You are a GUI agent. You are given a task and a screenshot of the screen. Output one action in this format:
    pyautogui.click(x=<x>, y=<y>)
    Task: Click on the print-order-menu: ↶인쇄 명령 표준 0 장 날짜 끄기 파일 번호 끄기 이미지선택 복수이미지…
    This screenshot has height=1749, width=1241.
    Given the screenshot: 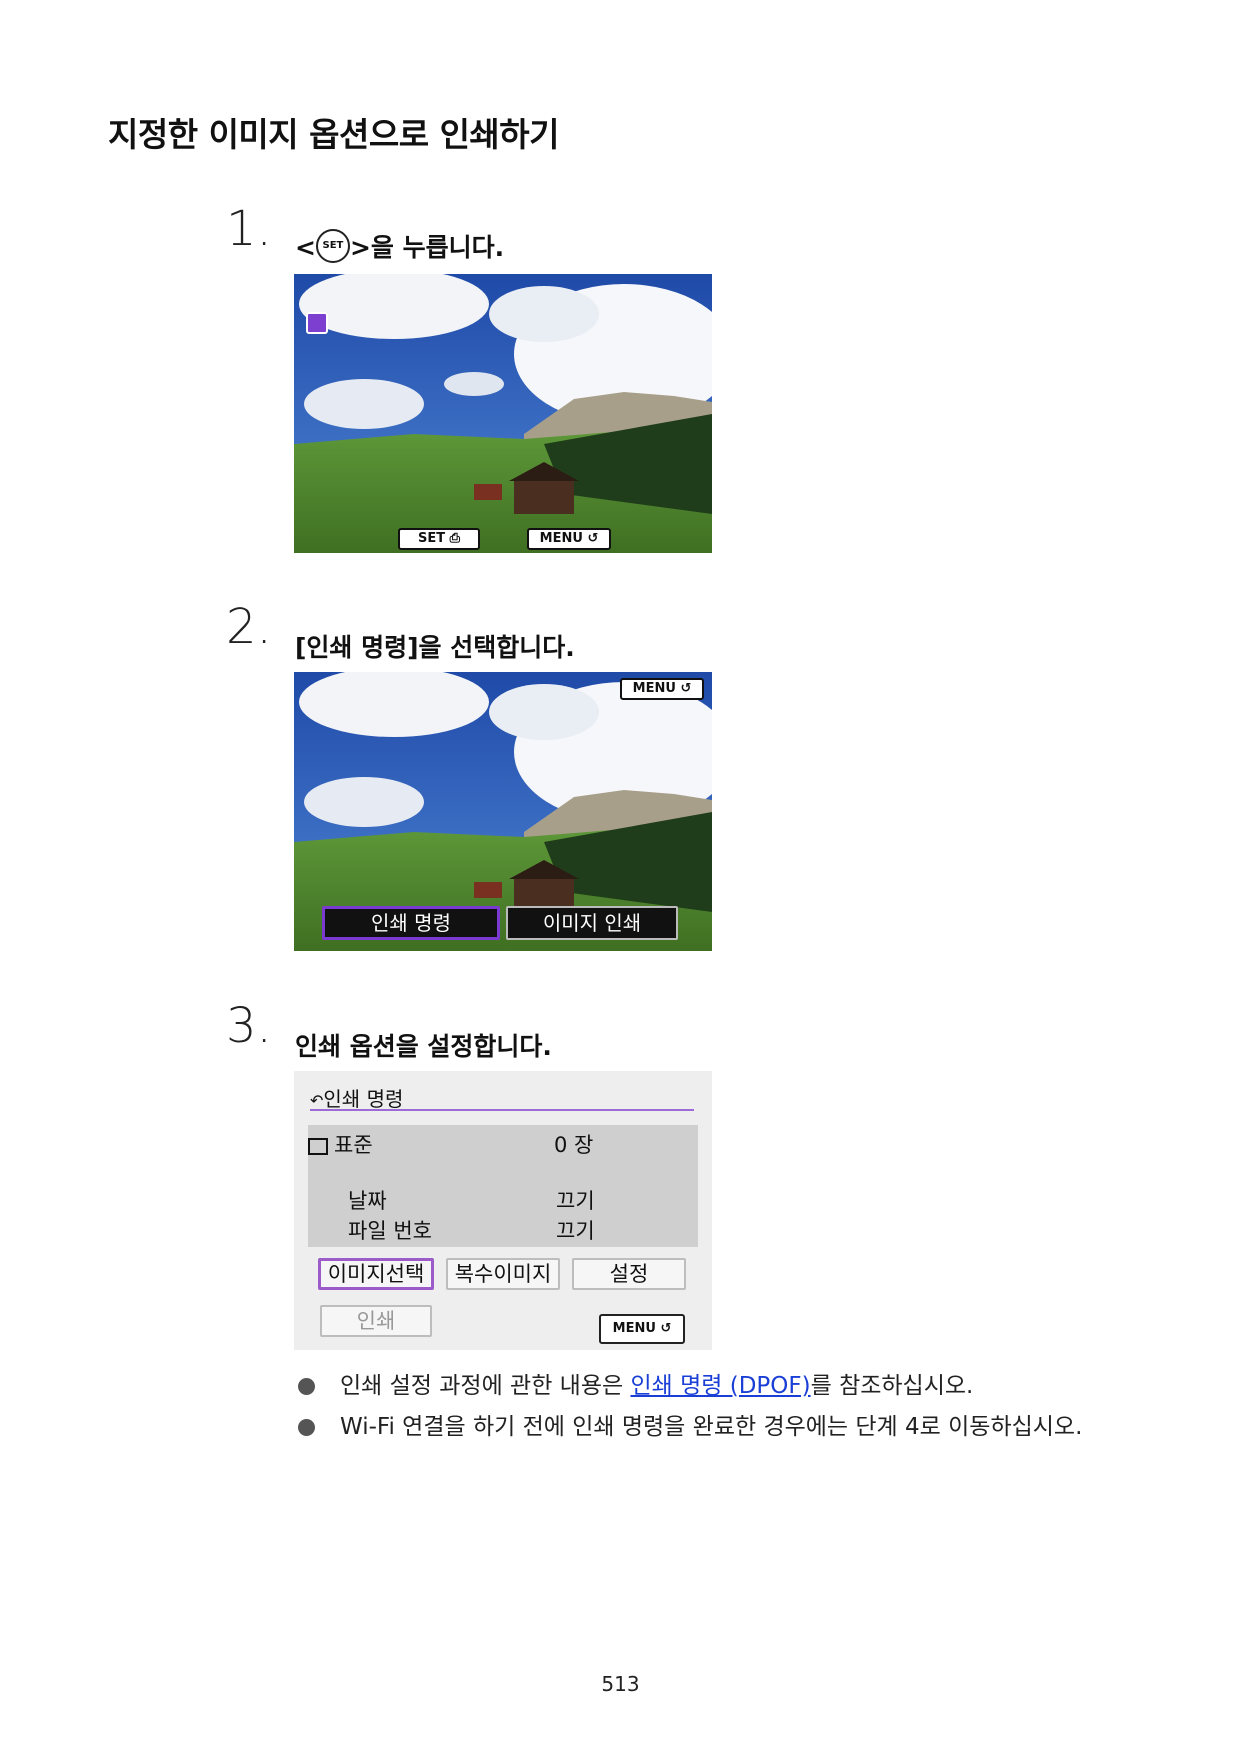 What is the action you would take?
    pyautogui.click(x=503, y=1210)
    